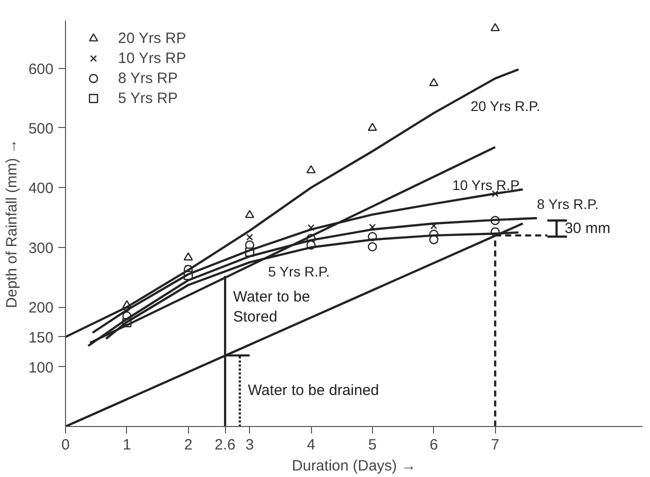 This screenshot has width=650, height=477. I want to click on y-tick-label: 500, so click(41, 129).